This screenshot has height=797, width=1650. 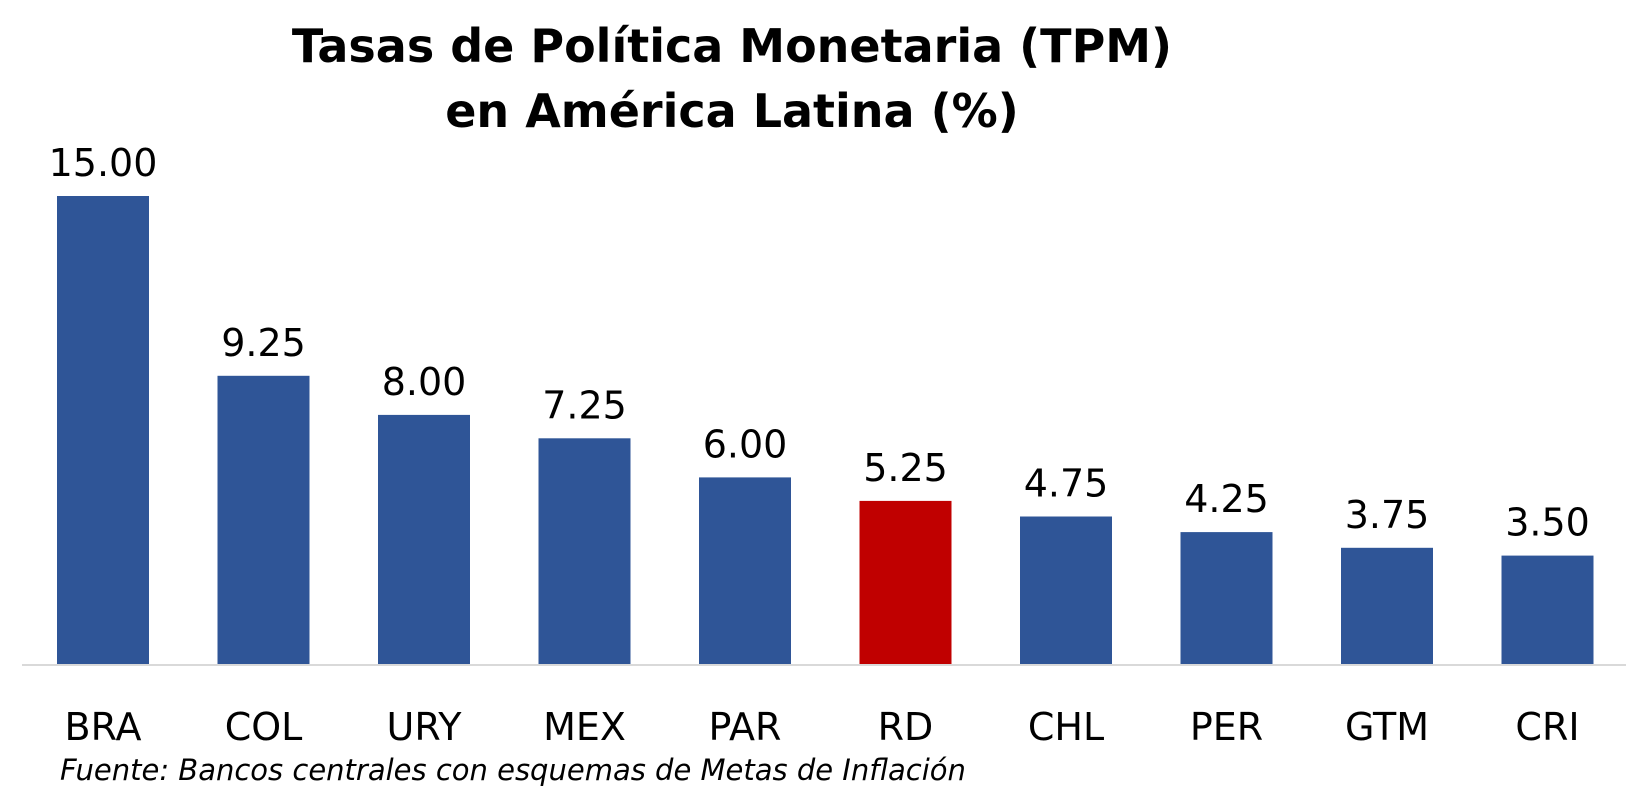 What do you see at coordinates (1226, 727) in the screenshot?
I see `x-tick-label-per: PER` at bounding box center [1226, 727].